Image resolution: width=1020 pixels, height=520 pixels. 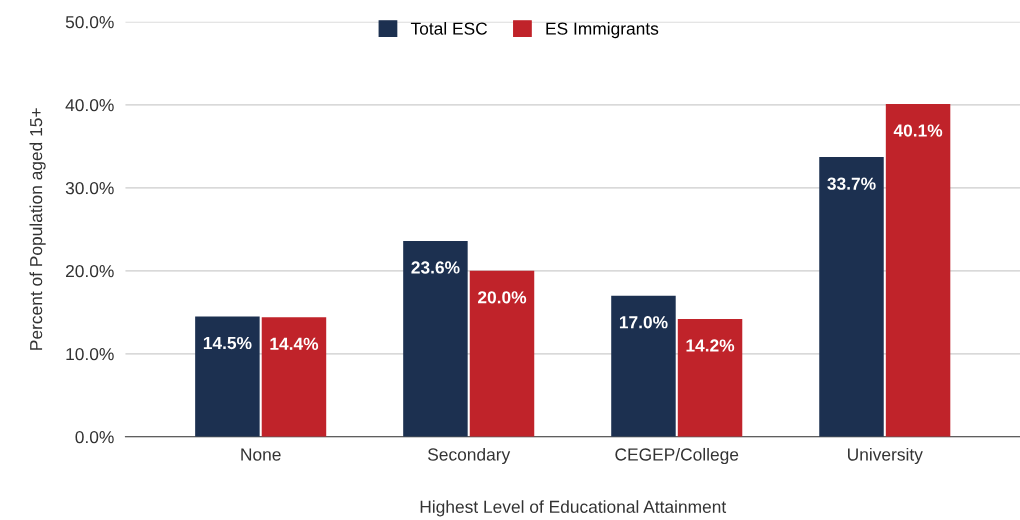 I want to click on y-tick-label: 10.0%, so click(x=90, y=354).